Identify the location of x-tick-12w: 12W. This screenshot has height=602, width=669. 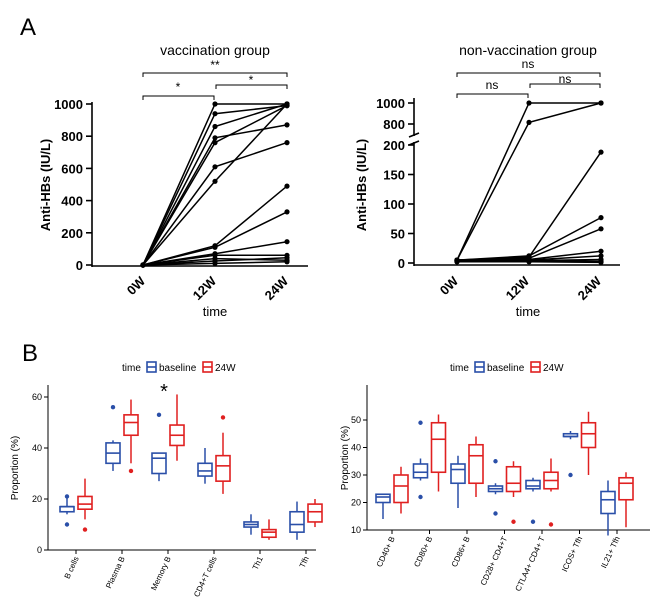
(518, 288).